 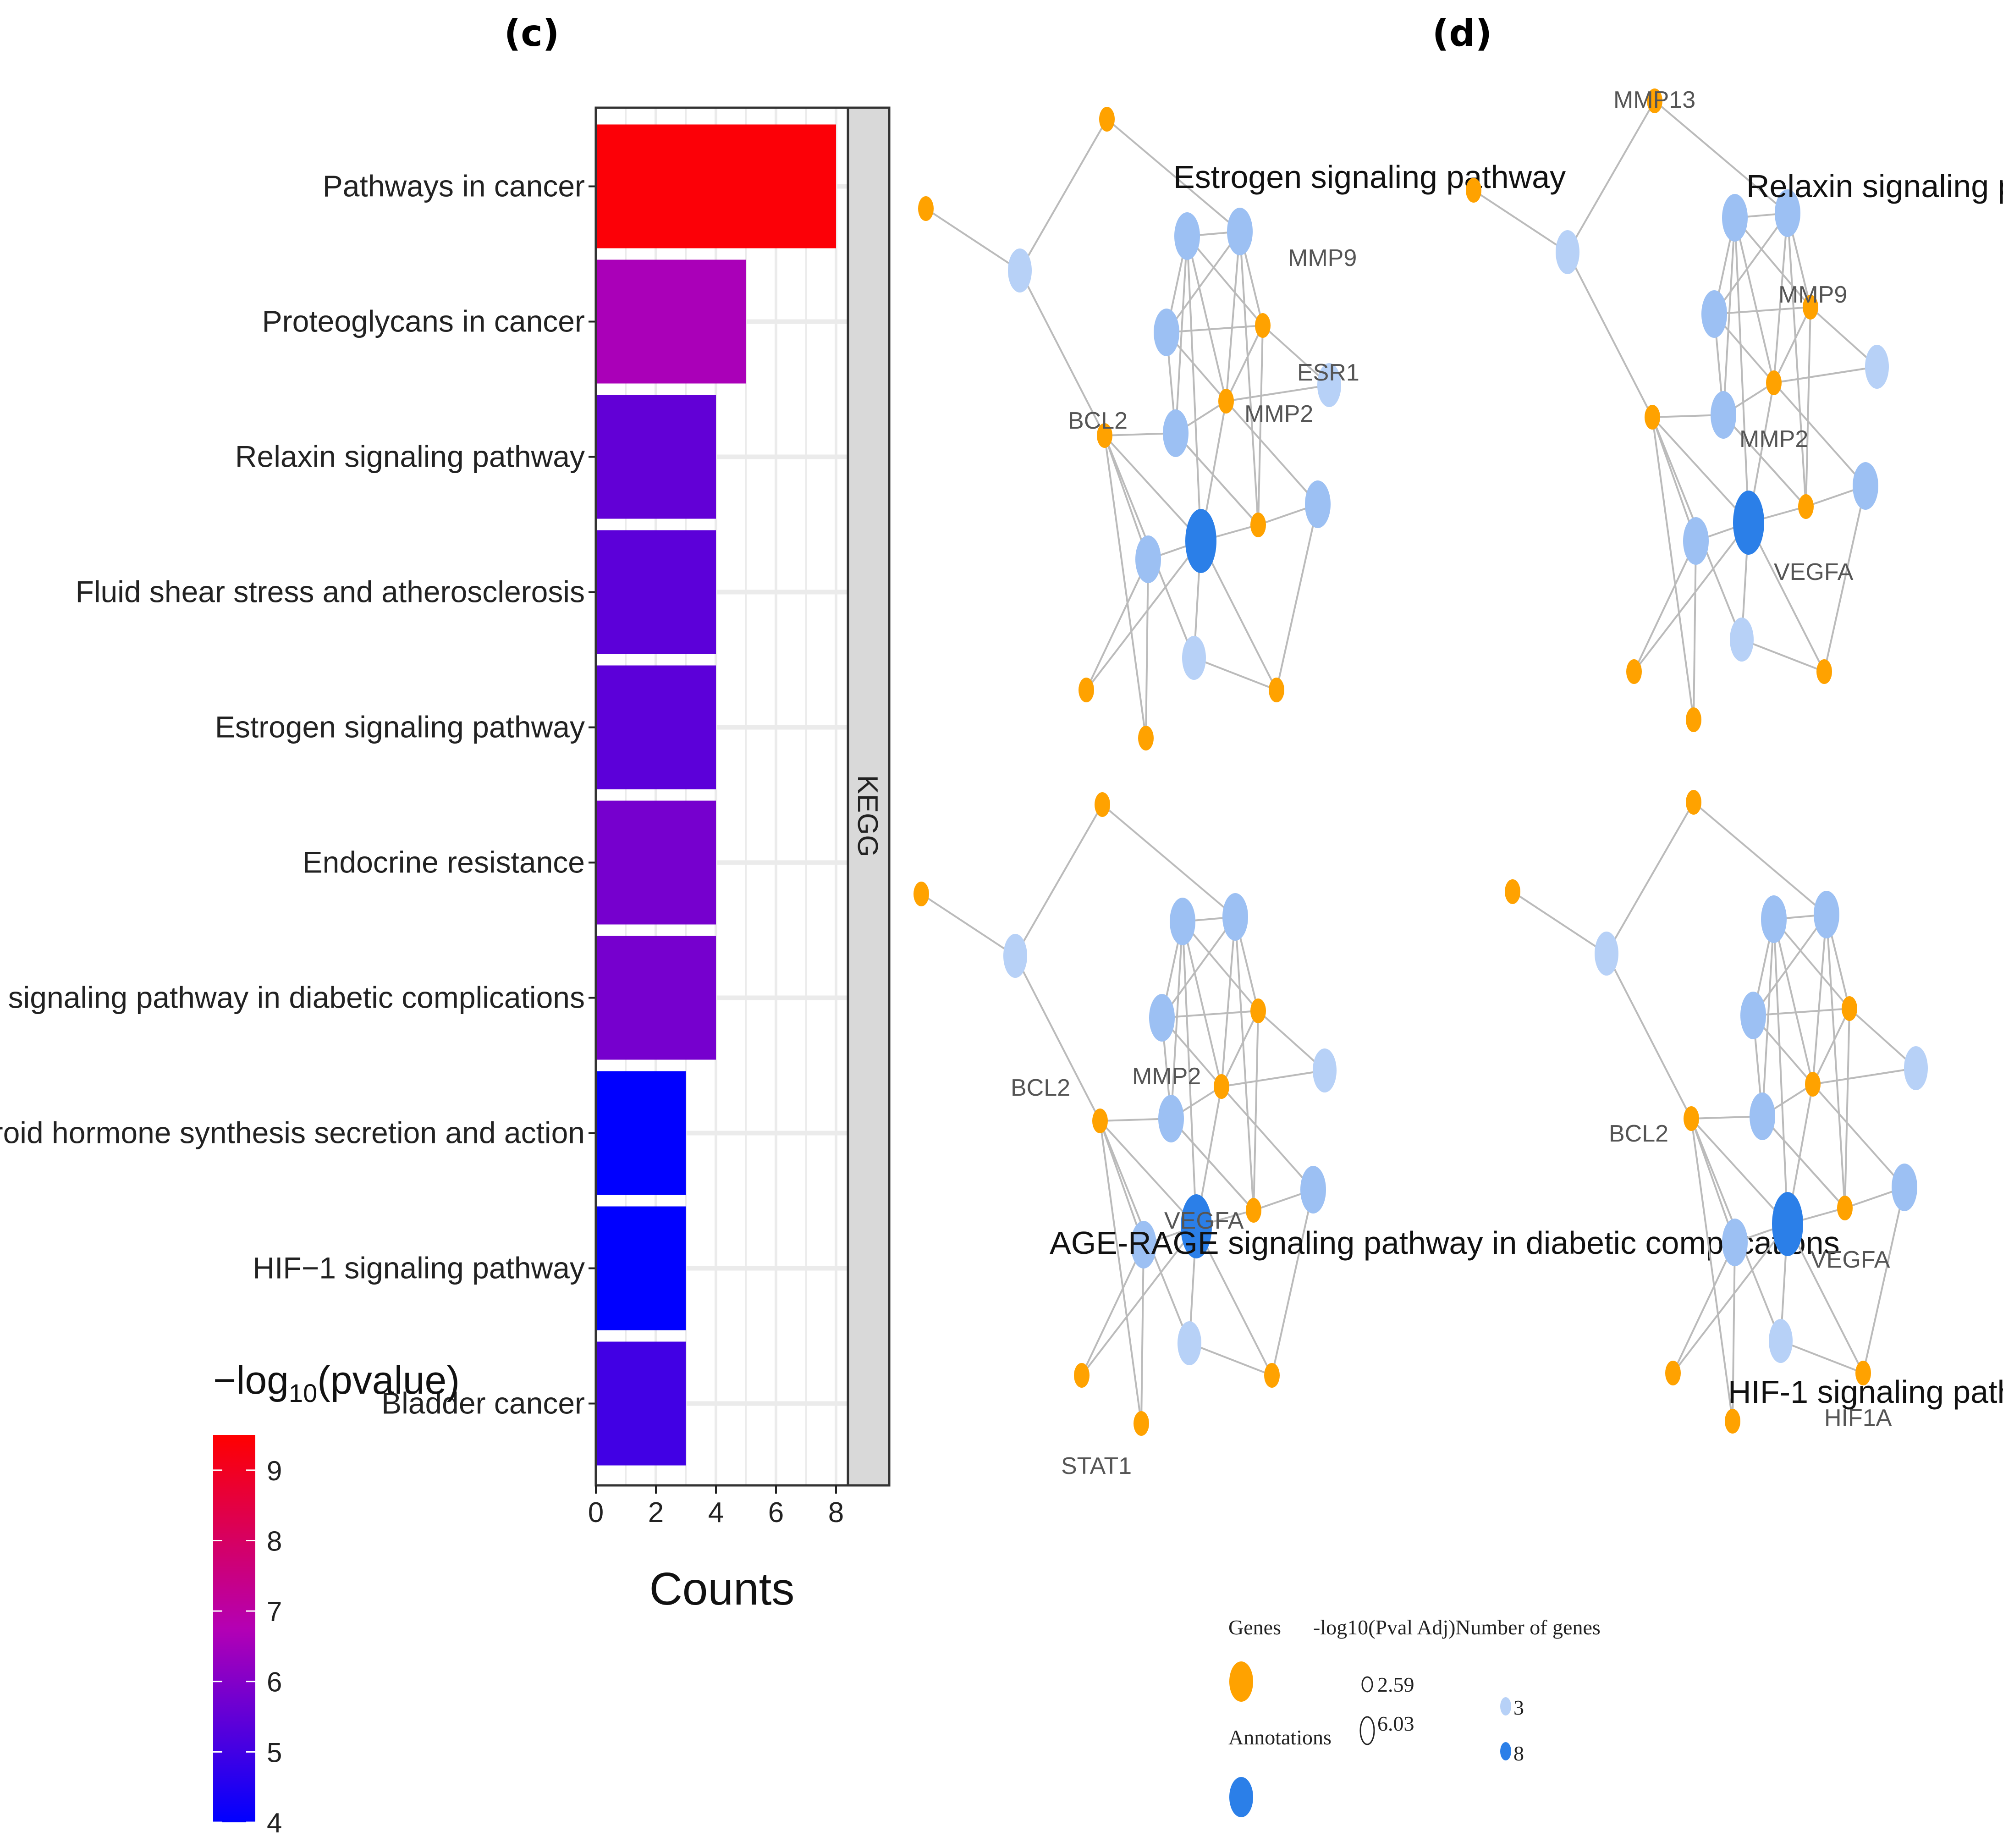 What do you see at coordinates (274, 1823) in the screenshot?
I see `colorbar-tick-label: 4` at bounding box center [274, 1823].